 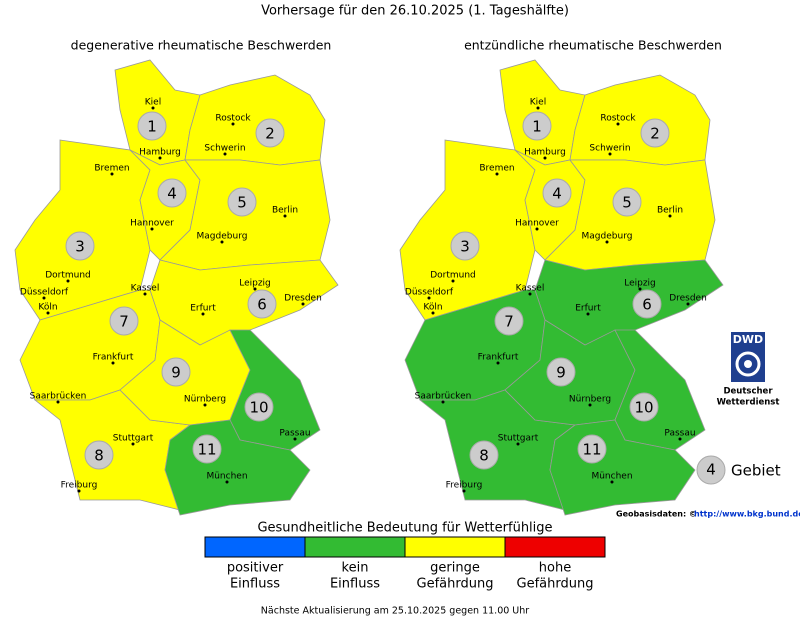 I want to click on logo-mark: DWD, so click(x=748, y=339).